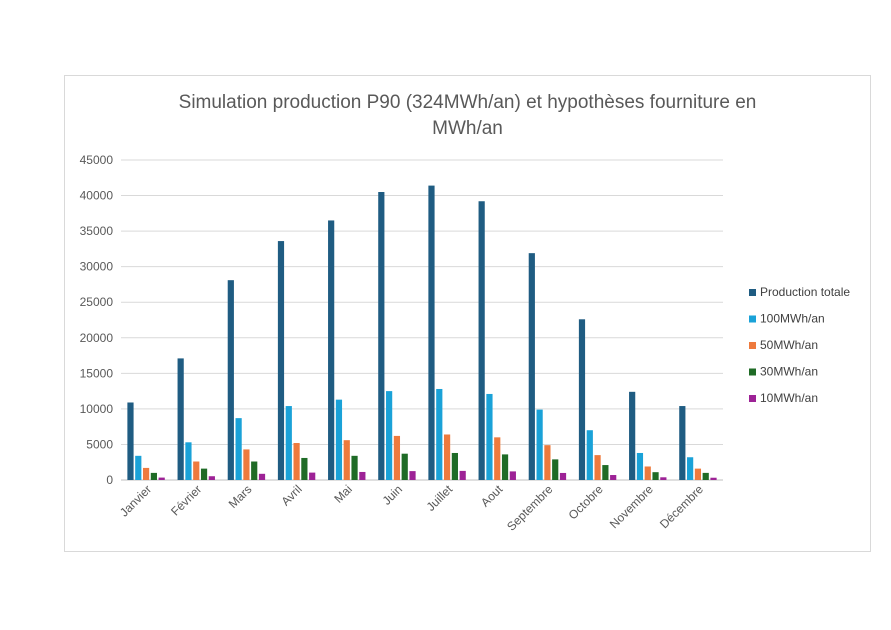 This screenshot has height=630, width=891. I want to click on legend-label: Production totale, so click(805, 292).